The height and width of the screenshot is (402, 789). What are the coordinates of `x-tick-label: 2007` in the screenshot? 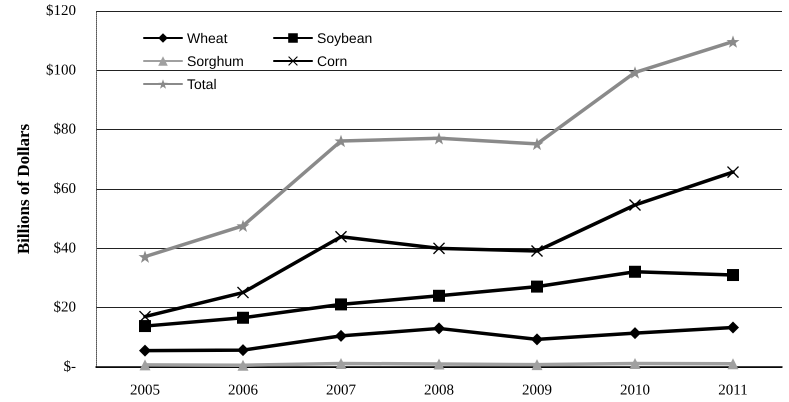 It's located at (341, 390).